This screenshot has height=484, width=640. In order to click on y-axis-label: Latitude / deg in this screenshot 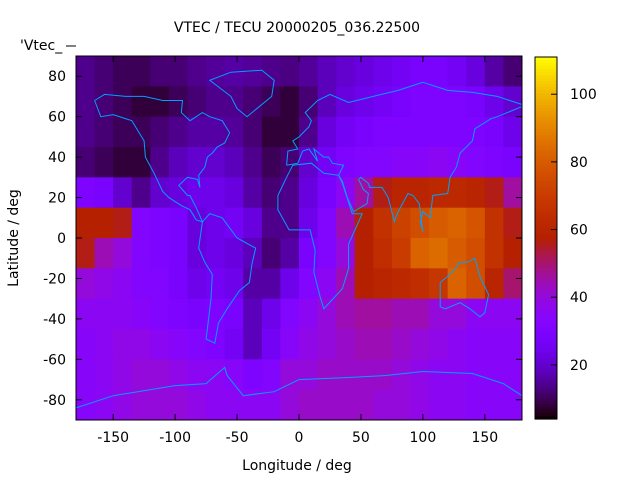, I will do `click(14, 238)`.